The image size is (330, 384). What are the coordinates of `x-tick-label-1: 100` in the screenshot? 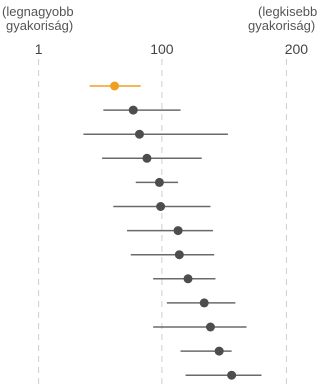 It's located at (162, 49).